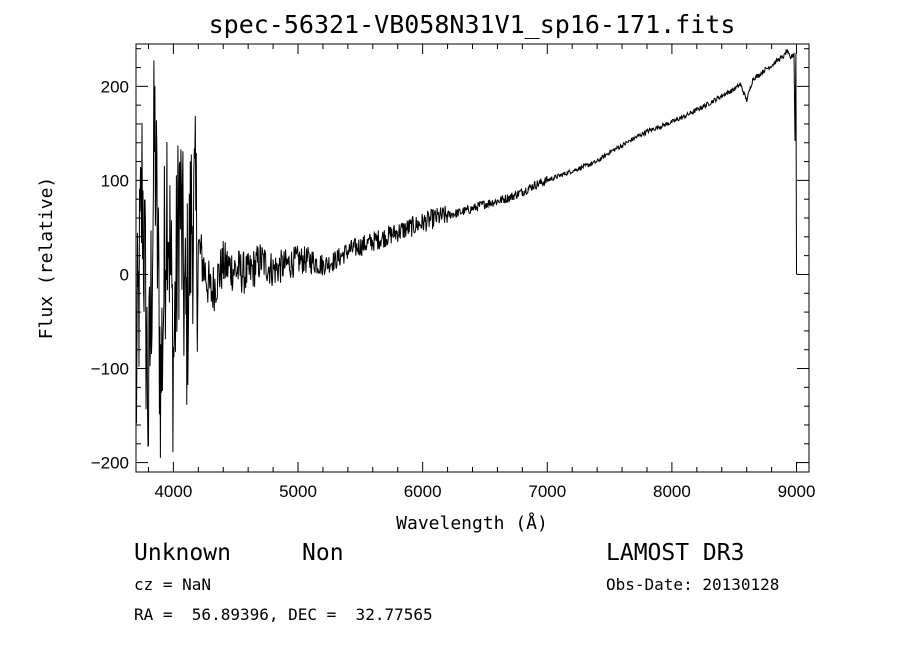  I want to click on y-tick-label: 100, so click(115, 180).